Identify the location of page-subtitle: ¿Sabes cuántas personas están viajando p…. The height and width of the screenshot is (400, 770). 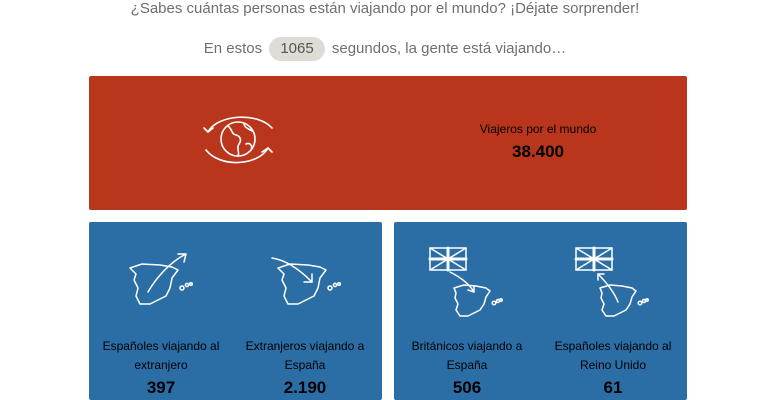
(385, 8).